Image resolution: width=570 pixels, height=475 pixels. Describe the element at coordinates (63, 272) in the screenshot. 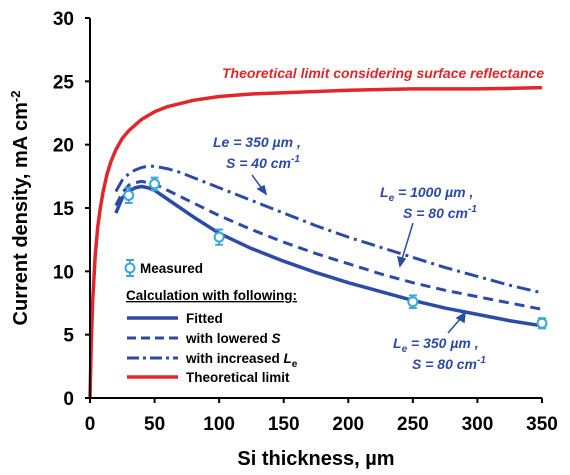

I see `y-tick-label: 10` at that location.